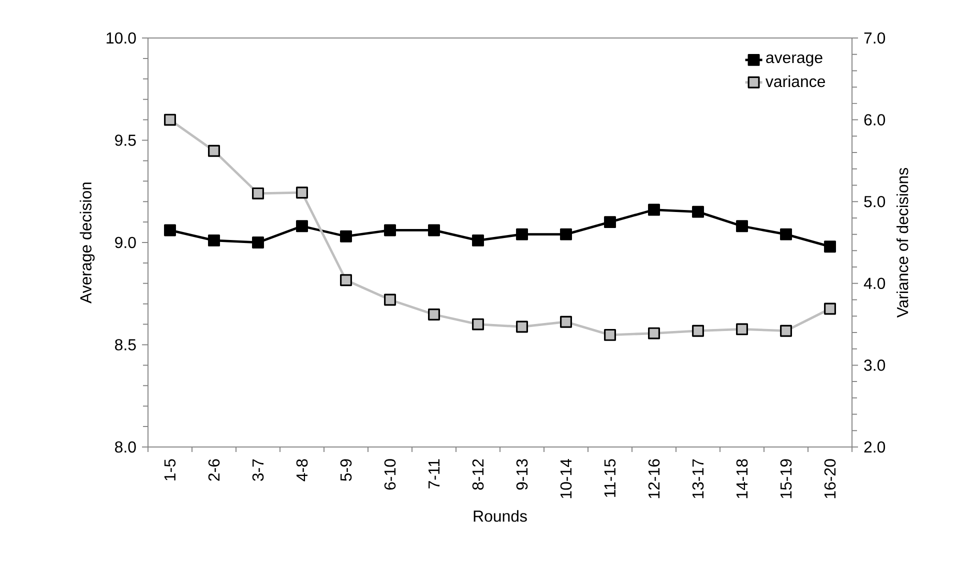 This screenshot has width=962, height=579. I want to click on y2-tick-label: 3.0, so click(875, 365).